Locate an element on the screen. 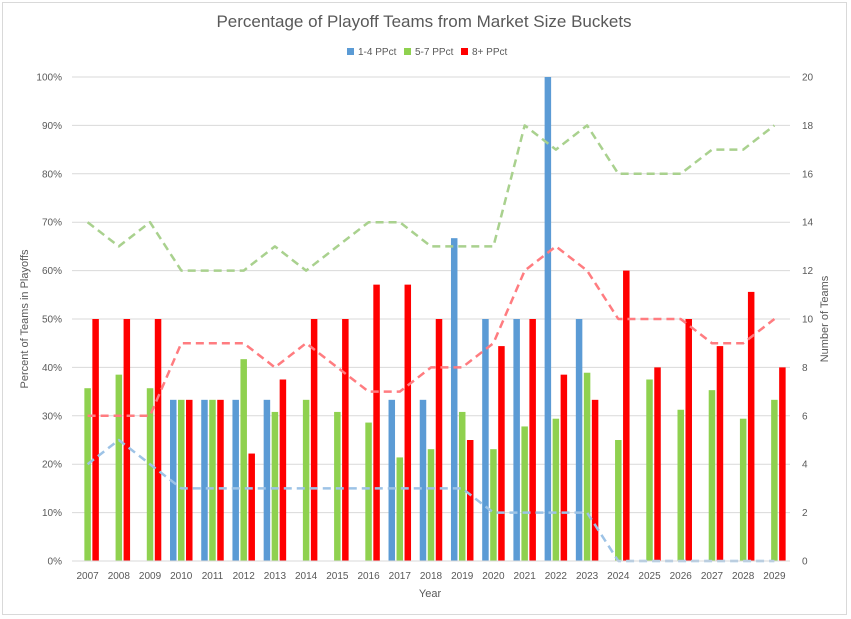 The height and width of the screenshot is (619, 851). y-tick-label: 90% is located at coordinates (52, 126).